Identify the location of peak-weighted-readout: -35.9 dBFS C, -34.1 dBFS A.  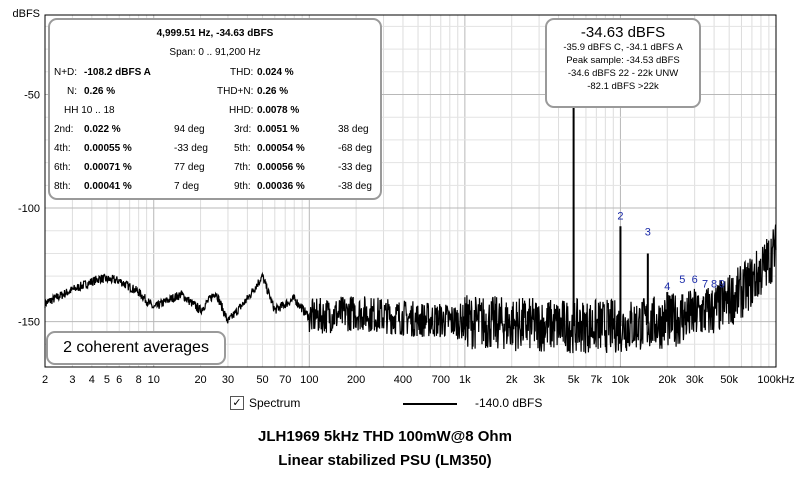
(623, 47).